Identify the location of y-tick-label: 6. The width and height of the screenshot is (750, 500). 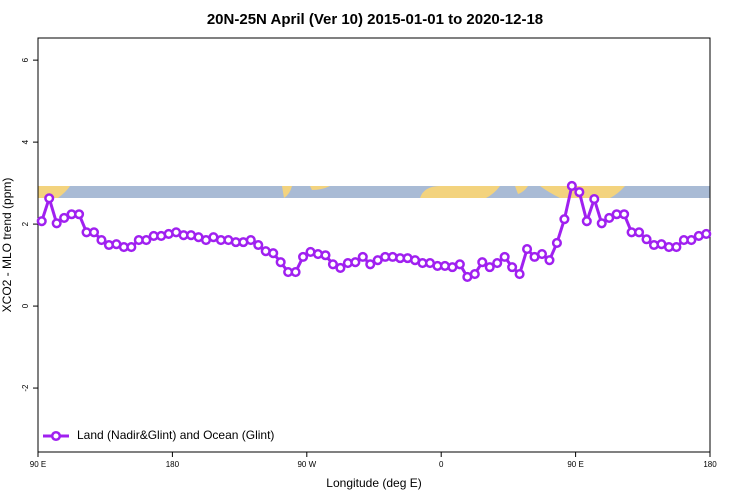
(25, 59).